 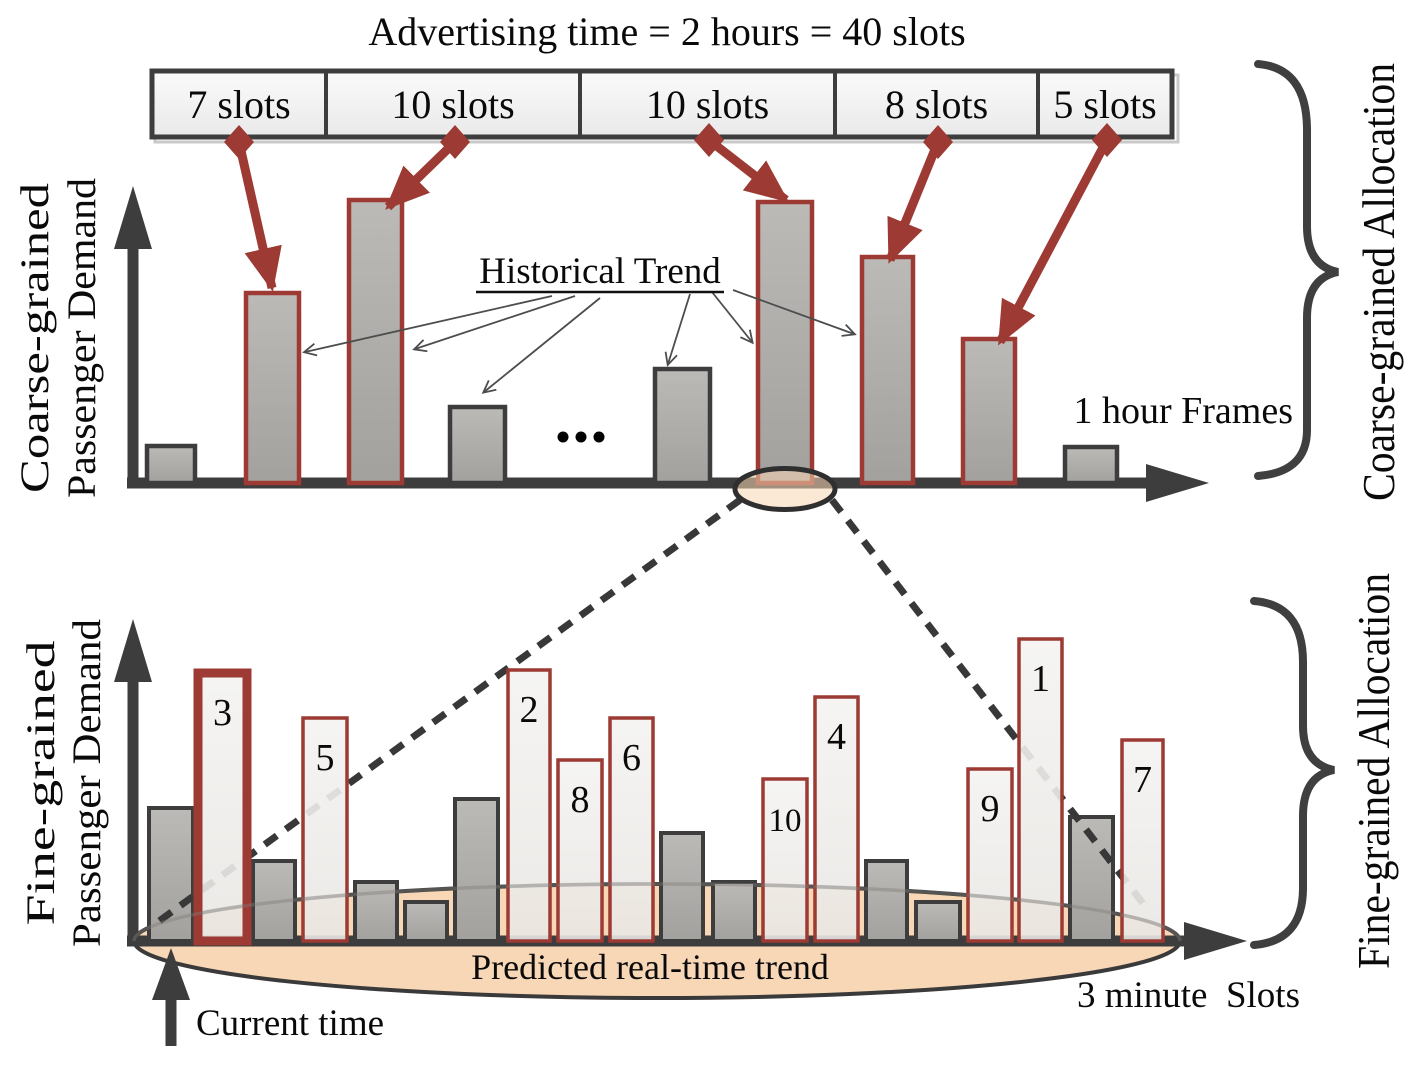 What do you see at coordinates (1296, 270) in the screenshot?
I see `coarse-allocation-brace` at bounding box center [1296, 270].